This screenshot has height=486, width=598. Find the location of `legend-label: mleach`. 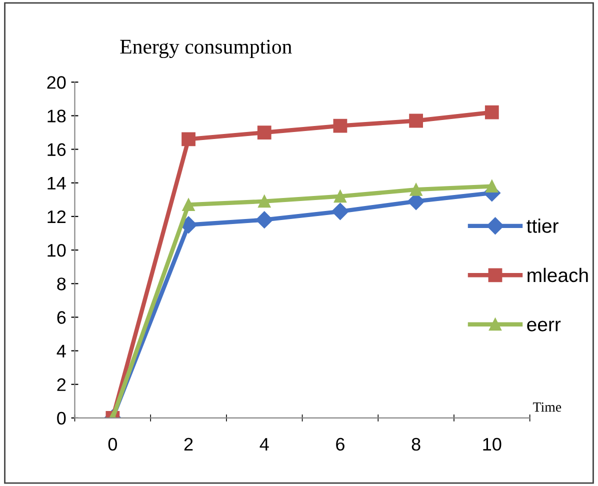

legend-label: mleach is located at coordinates (558, 275).